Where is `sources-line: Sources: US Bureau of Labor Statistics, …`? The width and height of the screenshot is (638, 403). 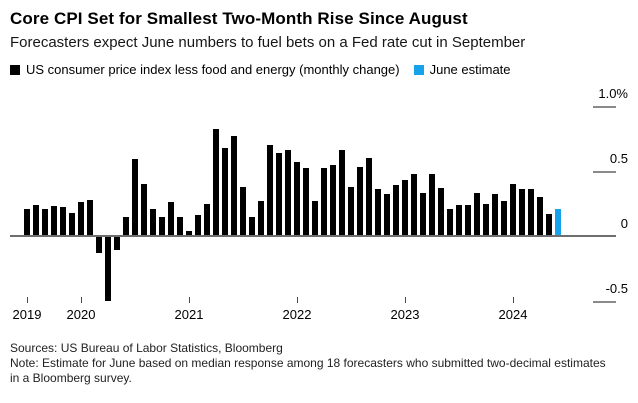 sources-line: Sources: US Bureau of Labor Statistics, … is located at coordinates (146, 348).